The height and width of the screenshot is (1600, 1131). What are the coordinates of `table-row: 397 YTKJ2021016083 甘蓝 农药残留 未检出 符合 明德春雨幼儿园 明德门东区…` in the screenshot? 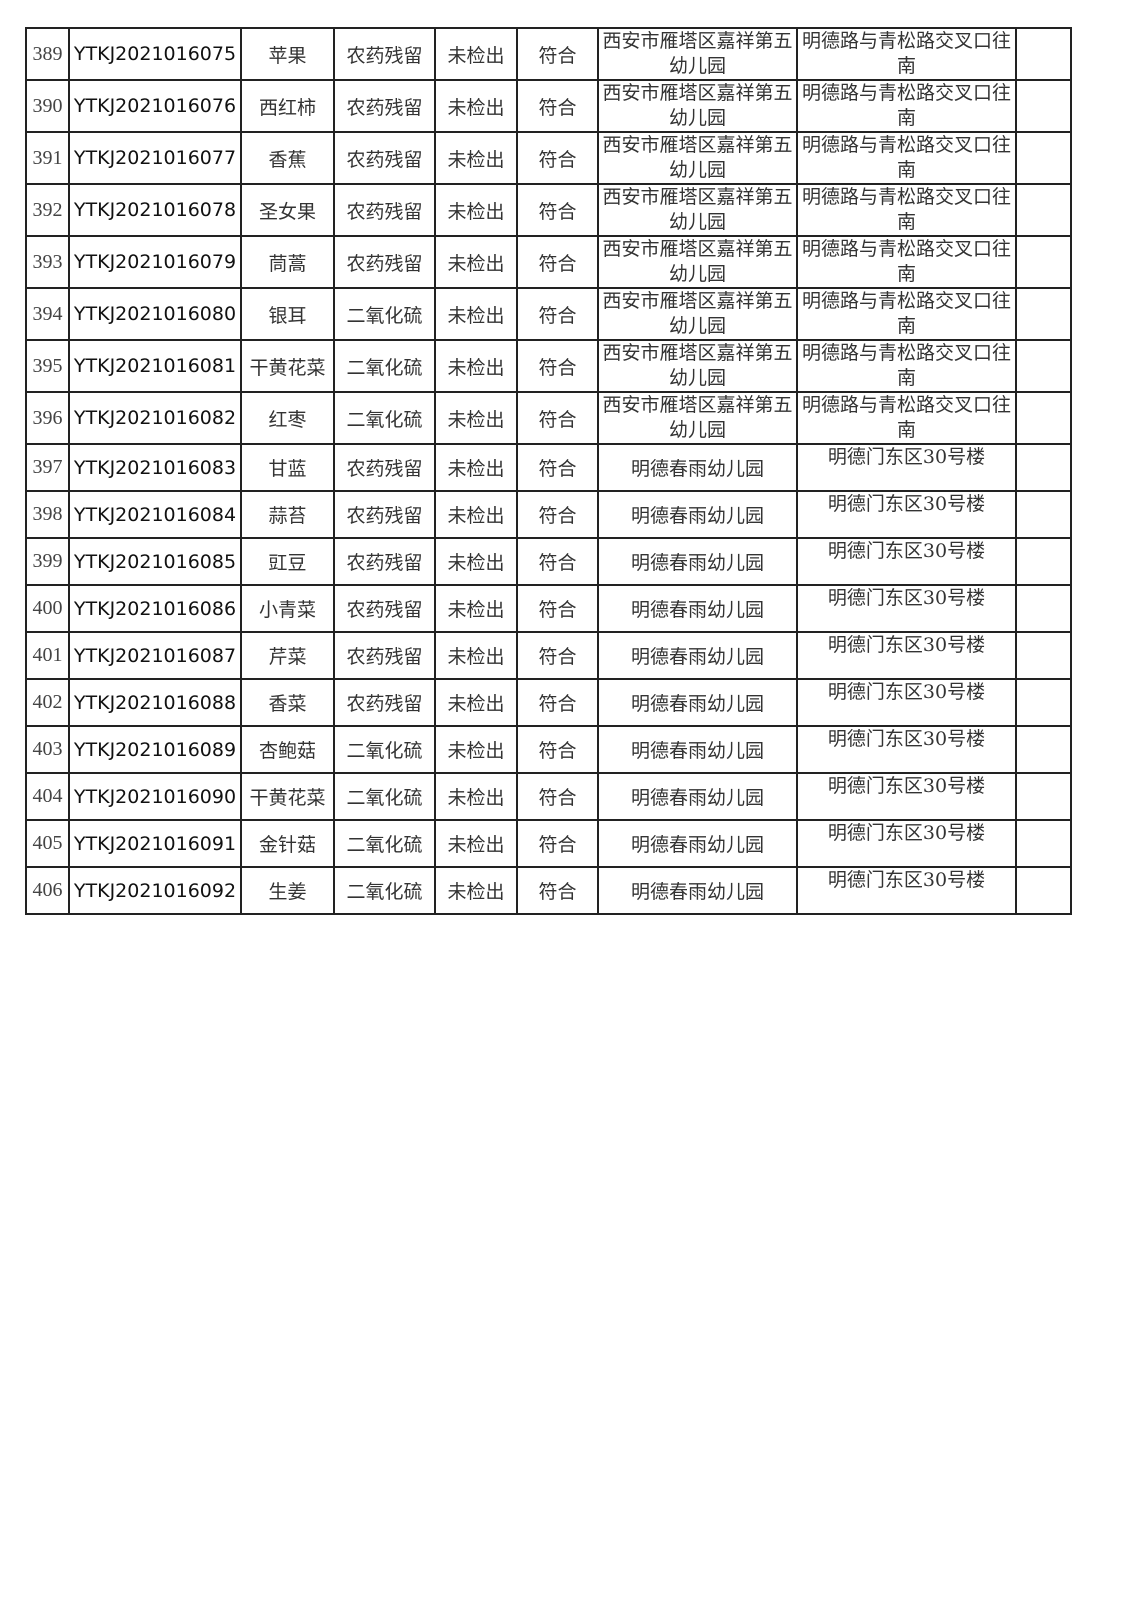 It's located at (548, 467).